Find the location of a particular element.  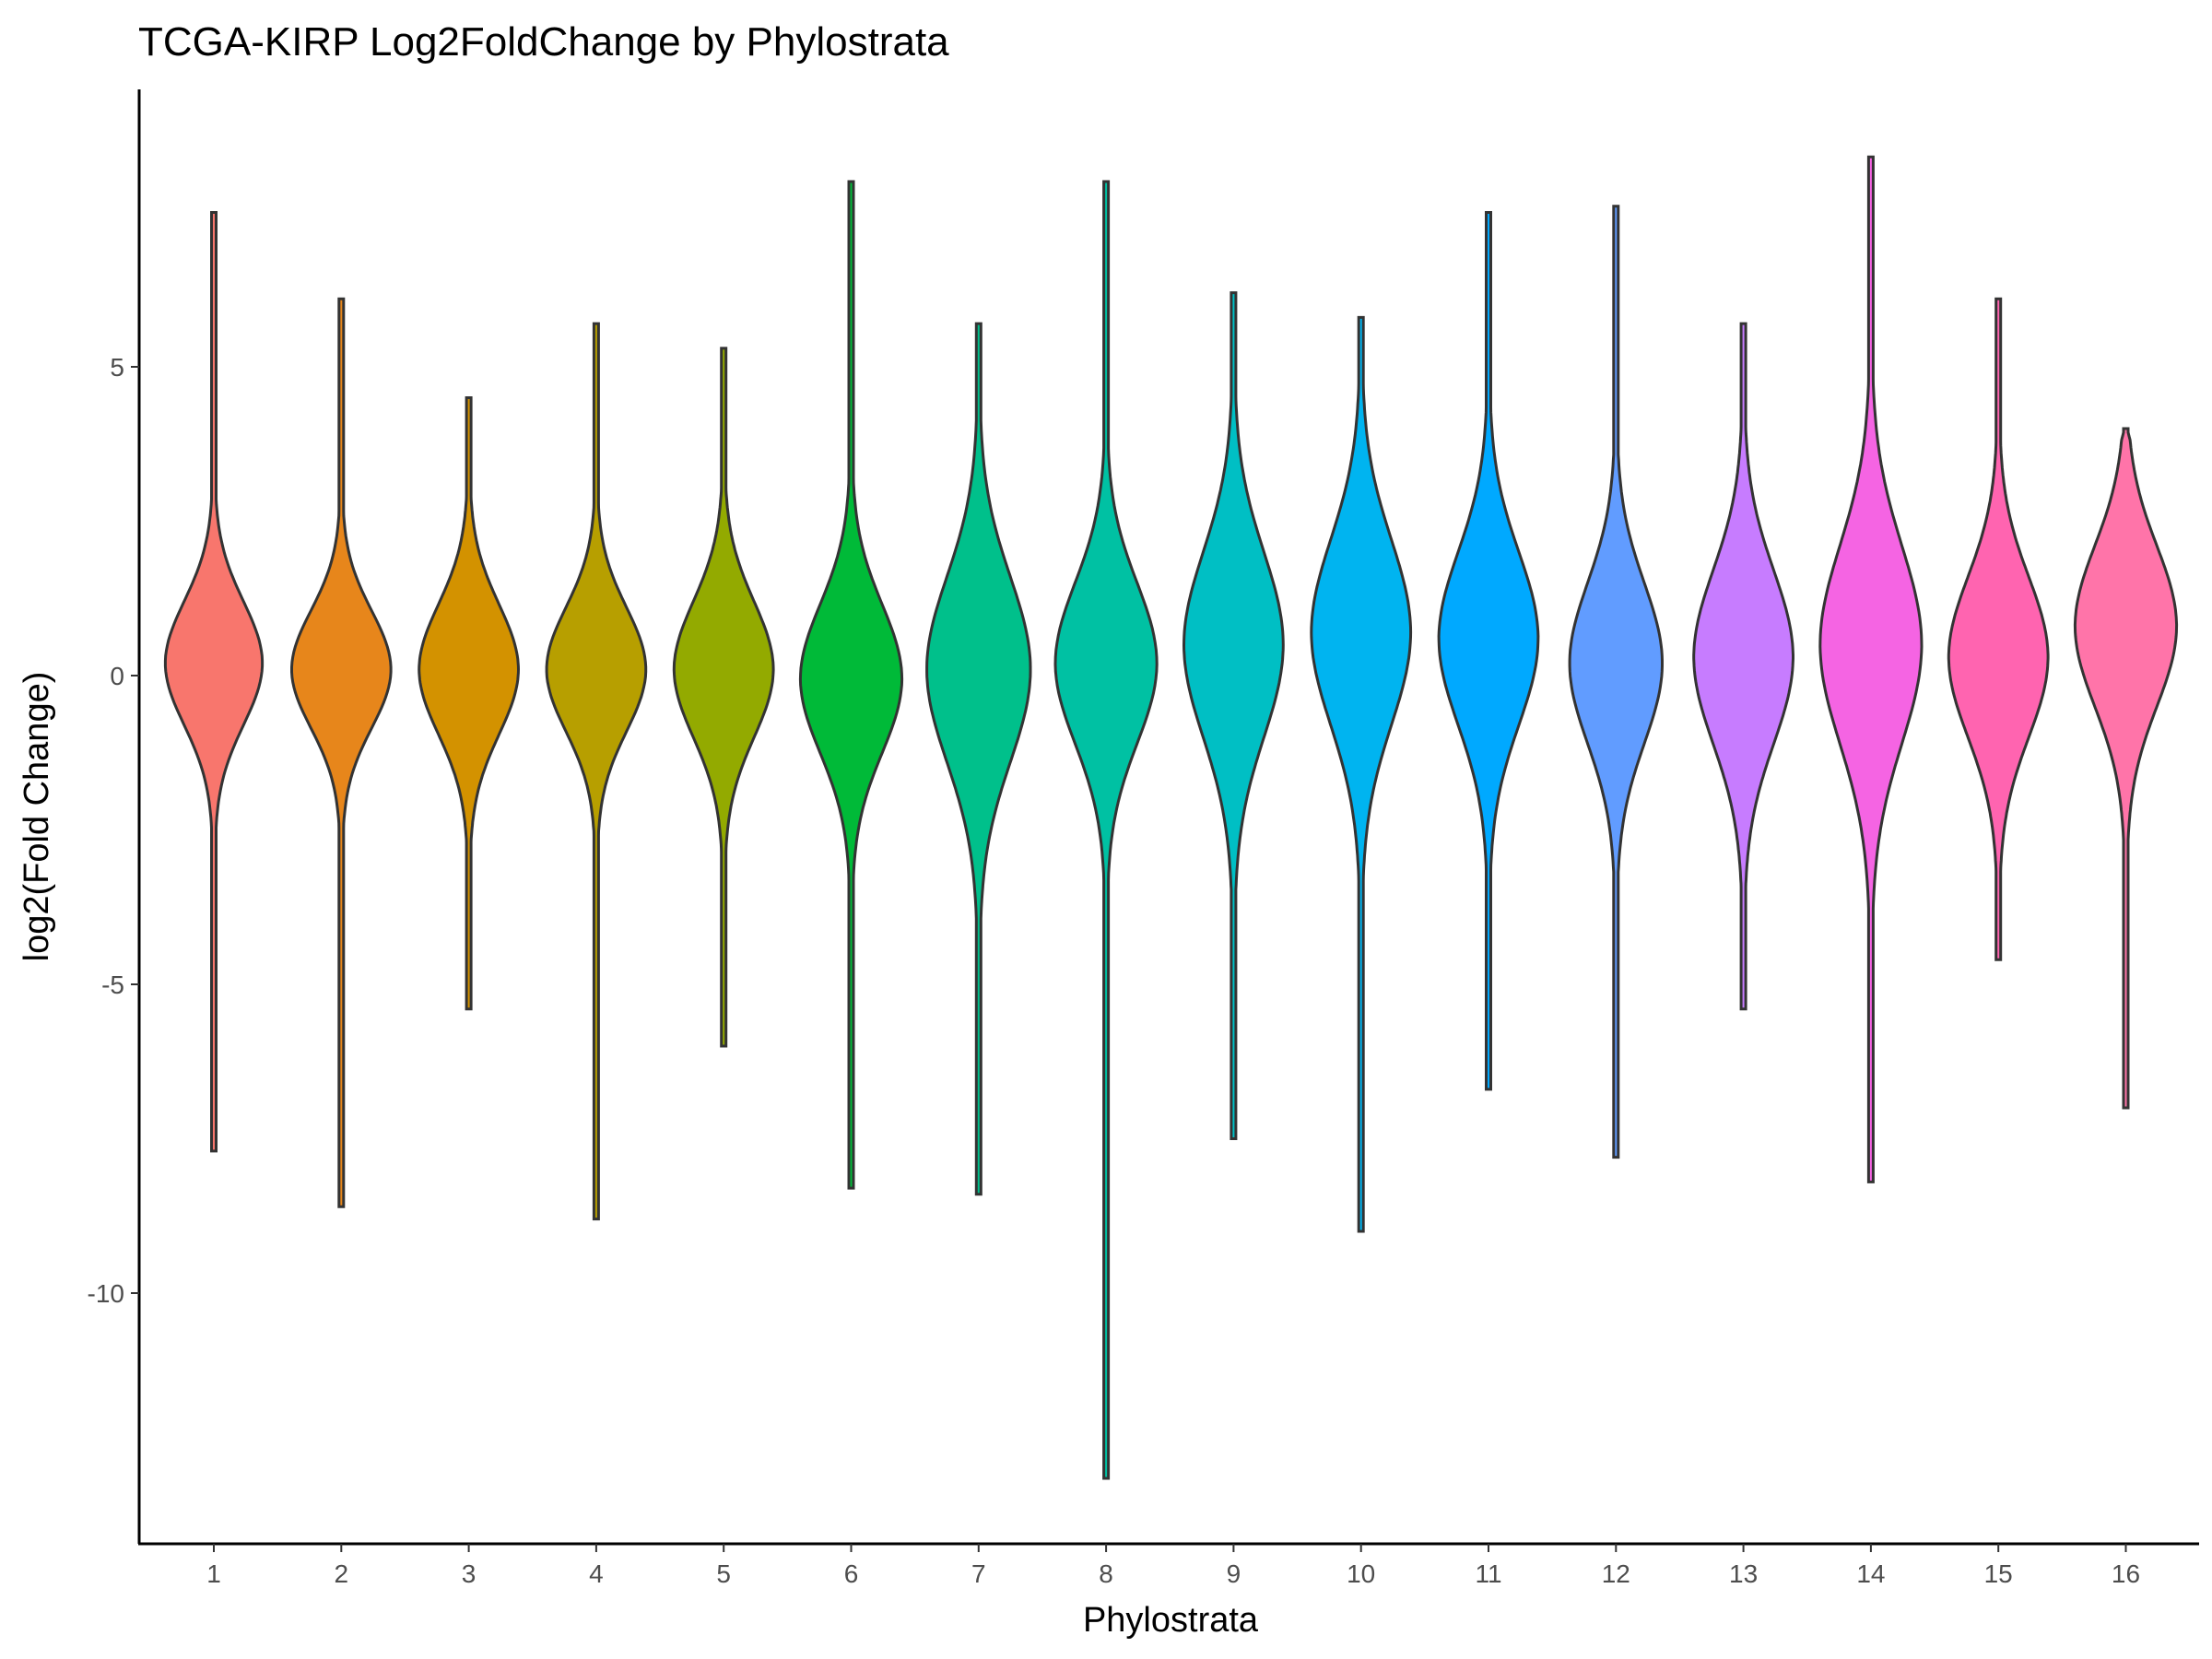

y-axis-title: log2(Fold Change) is located at coordinates (37, 817).